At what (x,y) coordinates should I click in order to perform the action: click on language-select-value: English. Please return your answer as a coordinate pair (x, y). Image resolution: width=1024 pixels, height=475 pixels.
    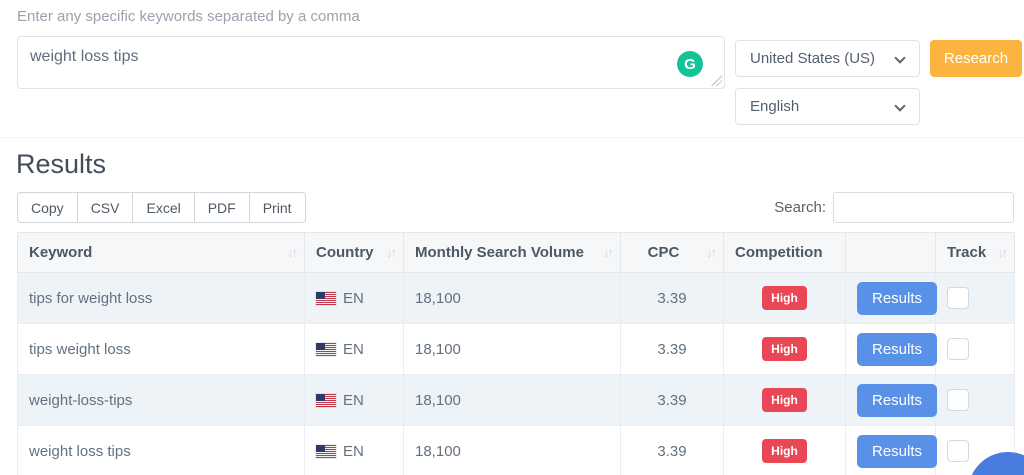
    Looking at the image, I should click on (775, 106).